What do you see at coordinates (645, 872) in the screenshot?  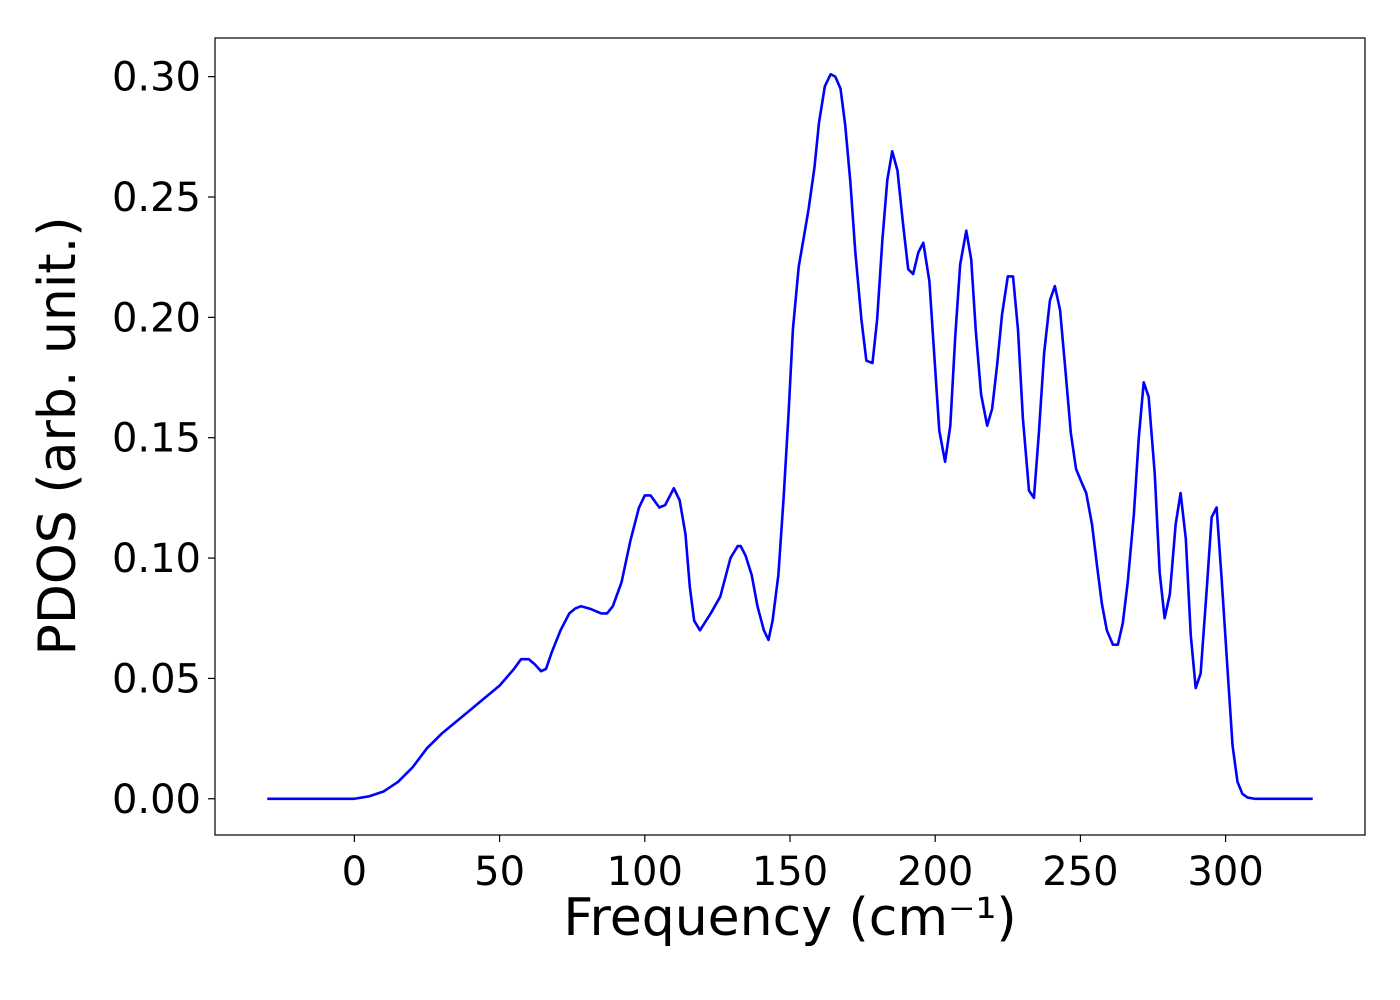 I see `x-tick-label: 100` at bounding box center [645, 872].